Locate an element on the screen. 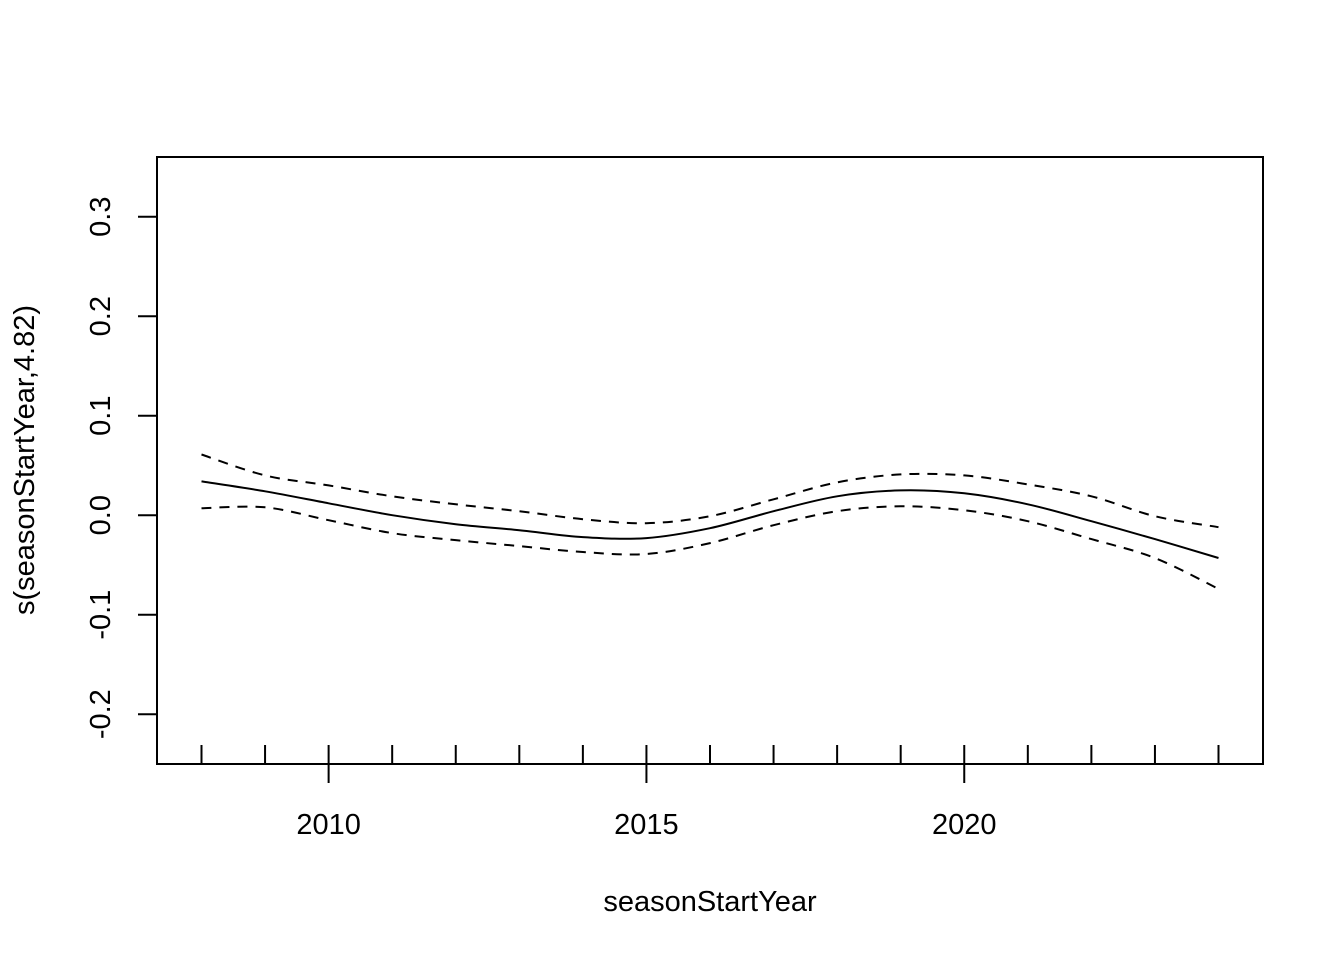 The width and height of the screenshot is (1344, 960). x-tick-label: 2010 is located at coordinates (328, 825).